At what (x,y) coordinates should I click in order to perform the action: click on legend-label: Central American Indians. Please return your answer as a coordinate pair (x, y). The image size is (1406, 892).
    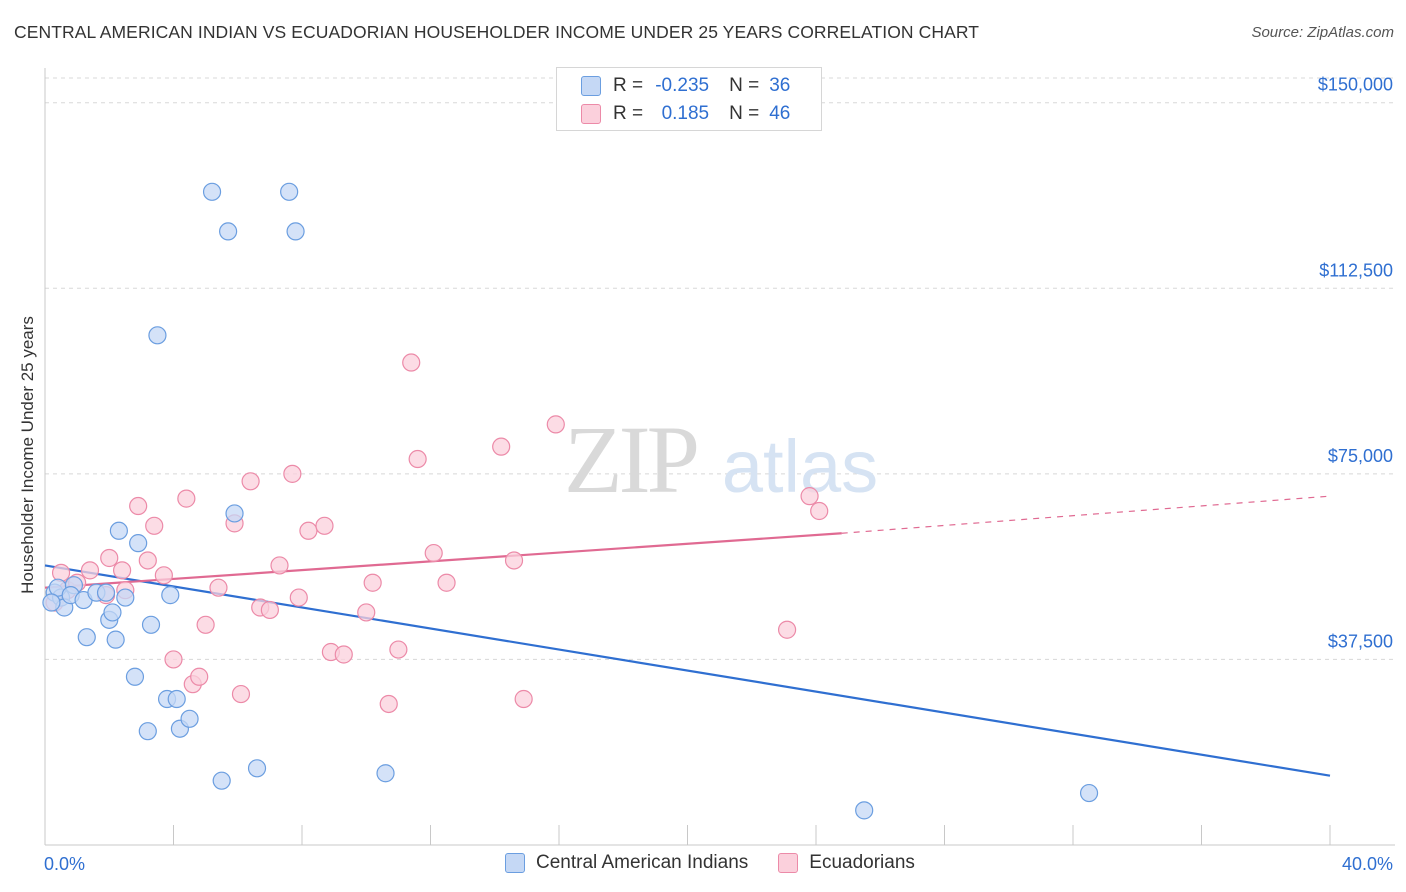
    Looking at the image, I should click on (642, 862).